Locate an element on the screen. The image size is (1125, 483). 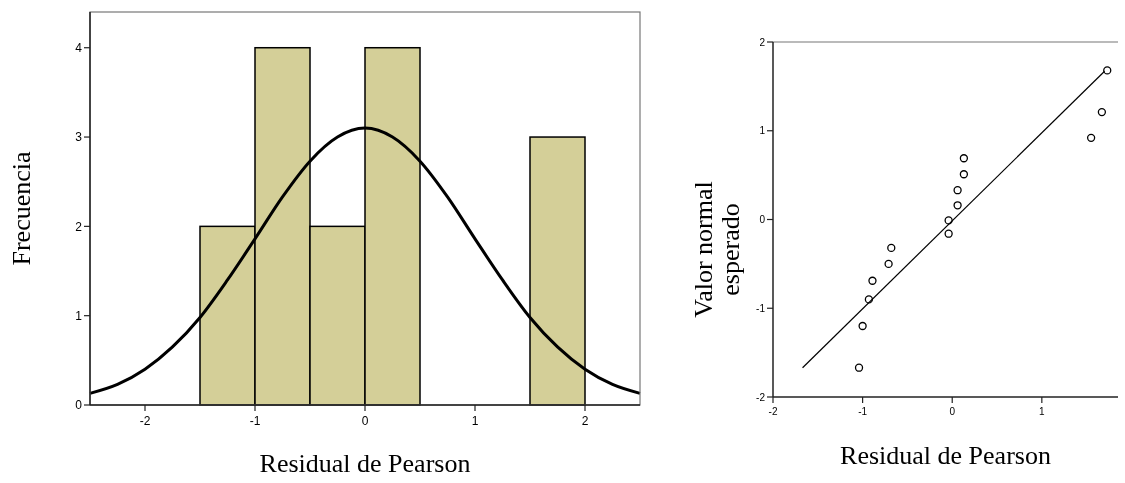
y-axis-title: Valor normal esperado is located at coordinates (717, 249).